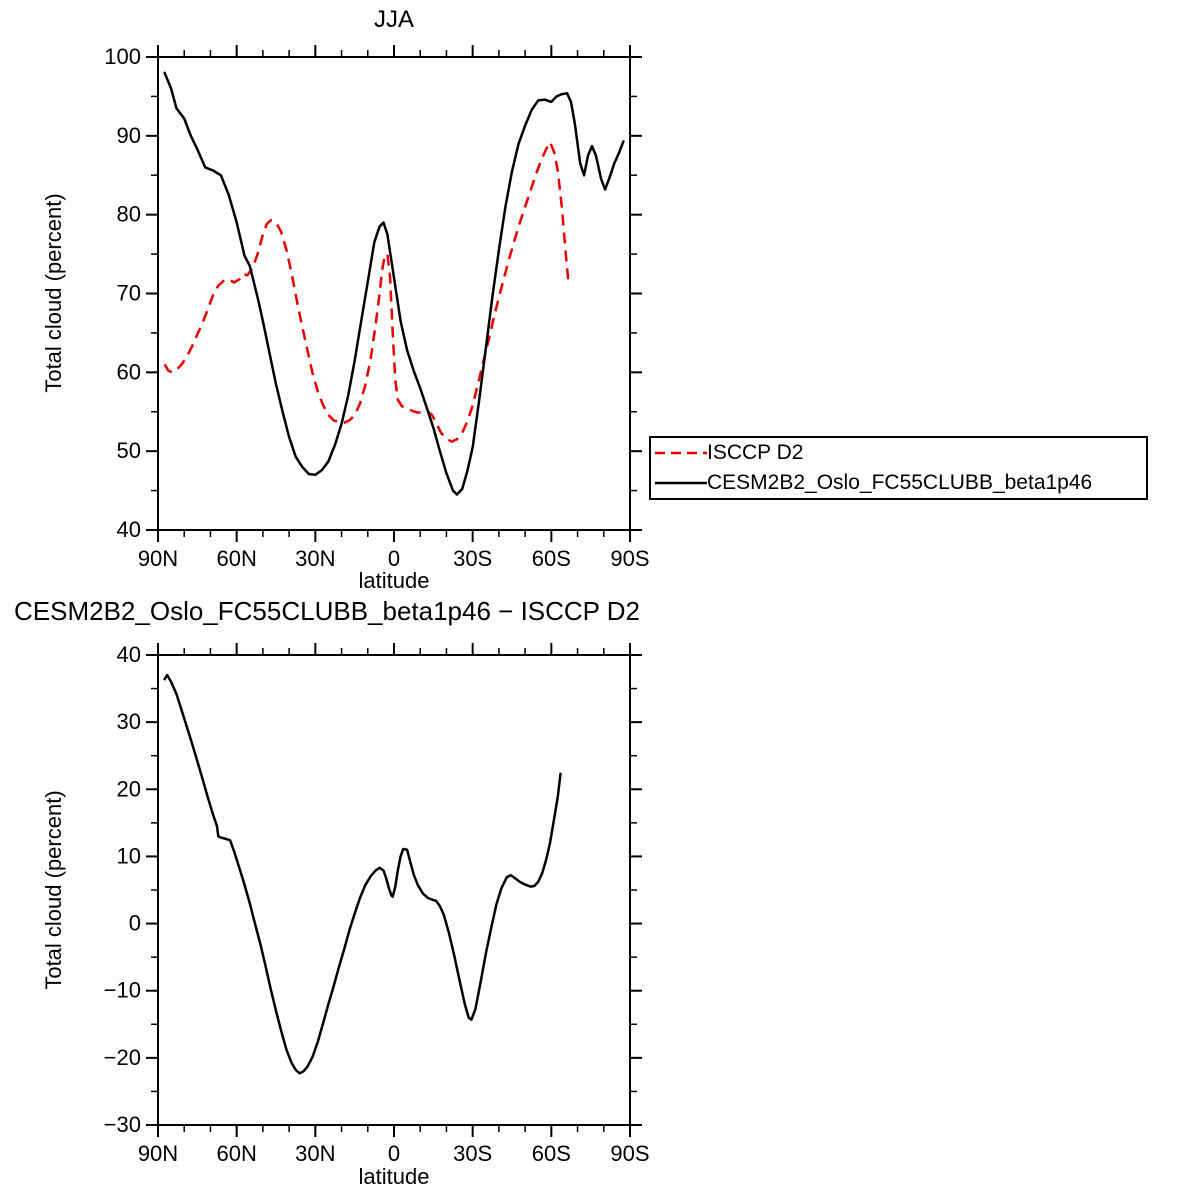 The image size is (1204, 1204). Describe the element at coordinates (122, 1057) in the screenshot. I see `svg-text: −20` at that location.